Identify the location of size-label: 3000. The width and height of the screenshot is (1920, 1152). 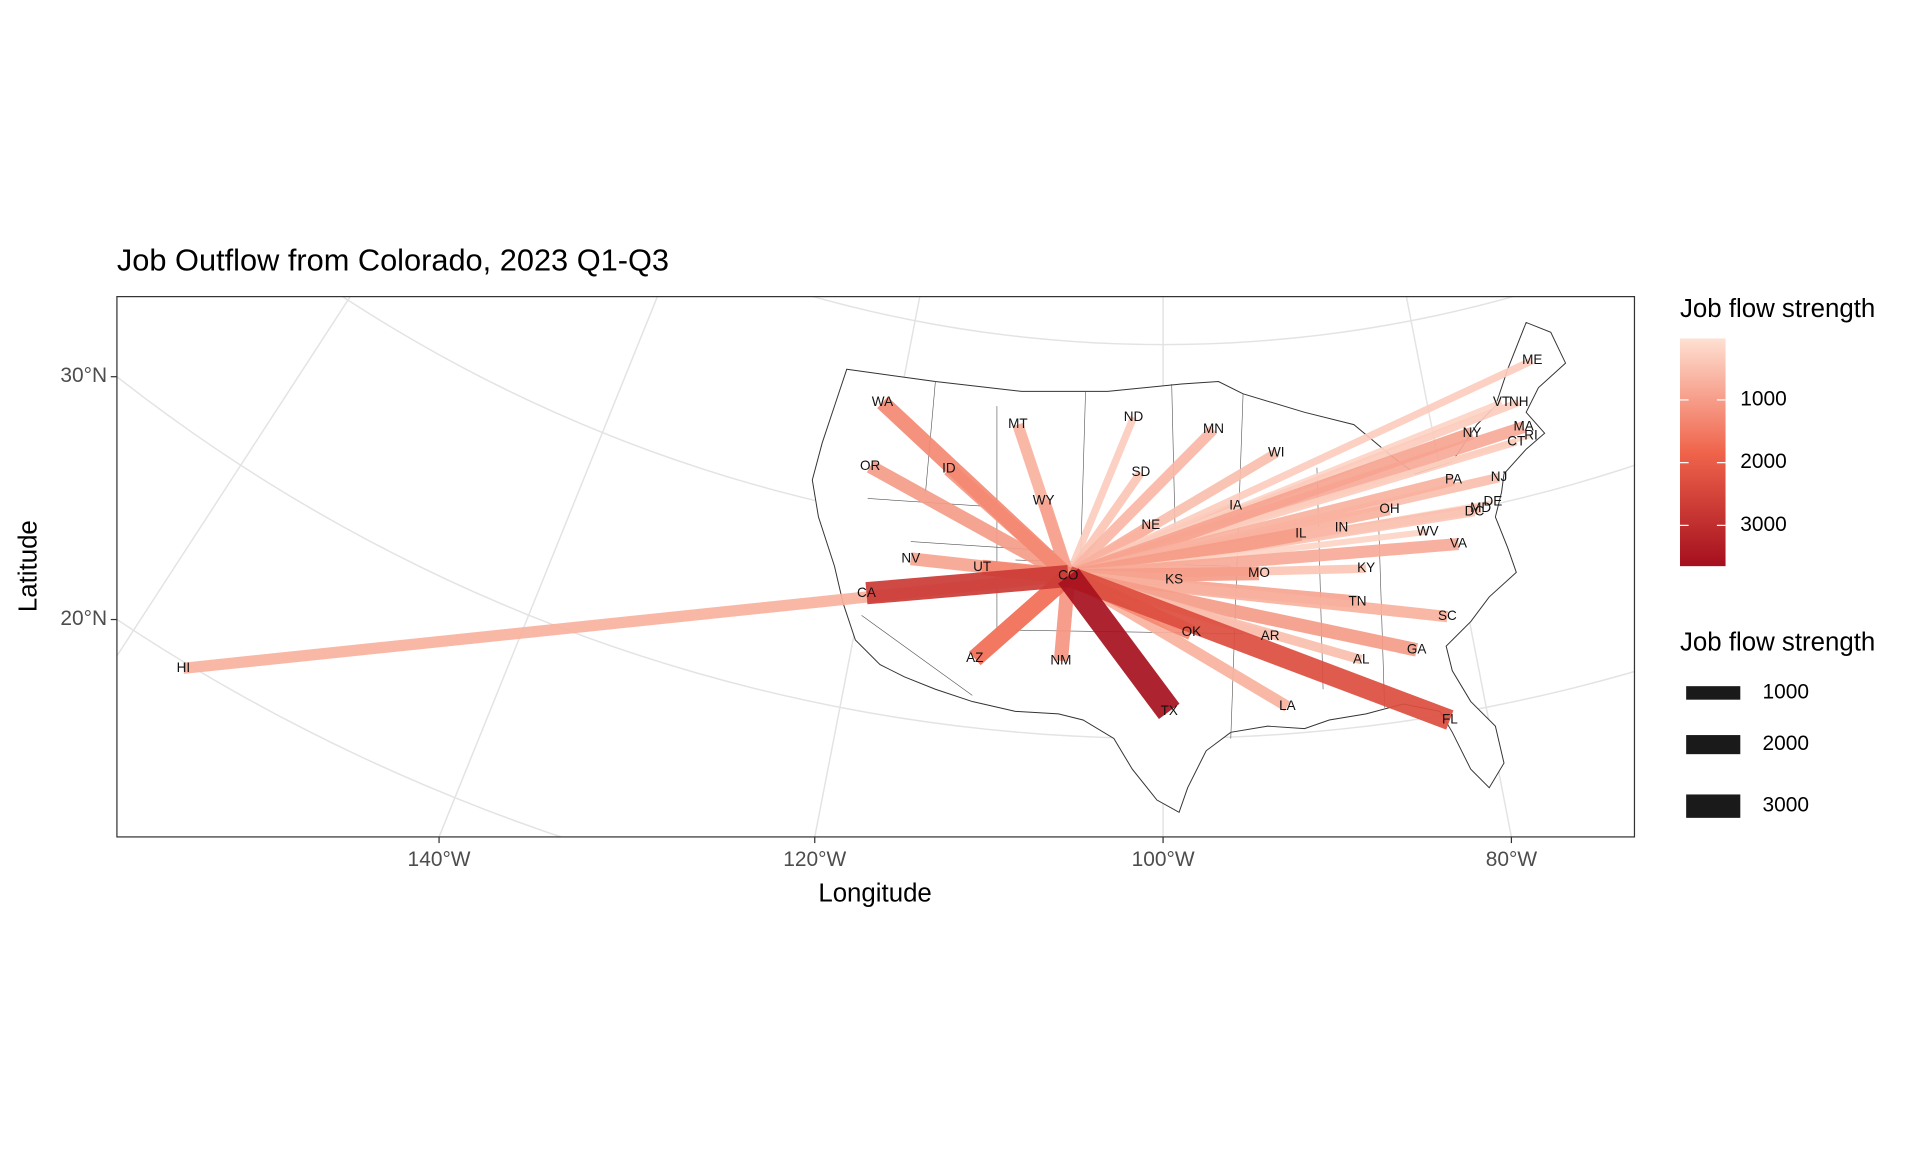
(1785, 805).